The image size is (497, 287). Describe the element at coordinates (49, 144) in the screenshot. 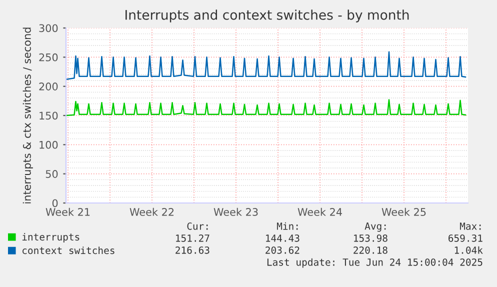

I see `y-tick-label: 100` at that location.